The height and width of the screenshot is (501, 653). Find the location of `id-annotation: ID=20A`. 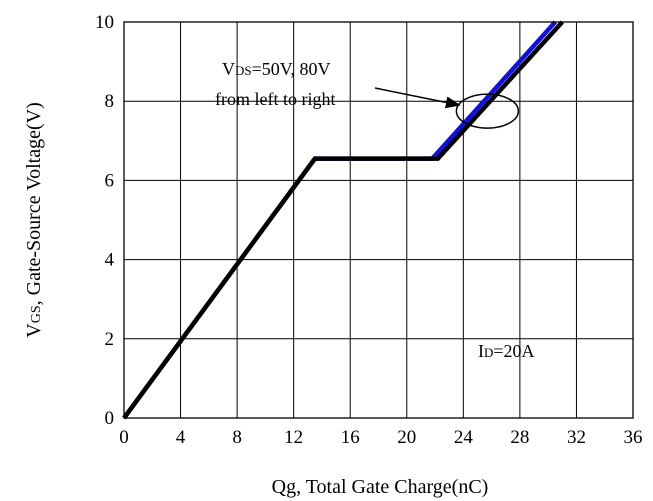

id-annotation: ID=20A is located at coordinates (506, 351).